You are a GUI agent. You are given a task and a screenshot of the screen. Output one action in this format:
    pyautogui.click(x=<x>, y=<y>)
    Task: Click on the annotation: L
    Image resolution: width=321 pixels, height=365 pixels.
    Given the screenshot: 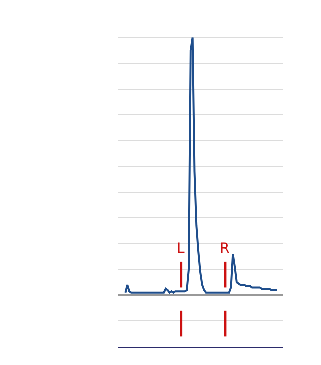 What is the action you would take?
    pyautogui.click(x=181, y=249)
    